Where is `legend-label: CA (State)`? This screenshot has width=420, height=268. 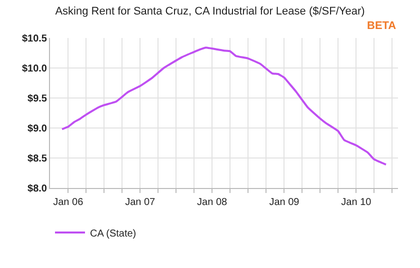
legend-label: CA (State) is located at coordinates (113, 234).